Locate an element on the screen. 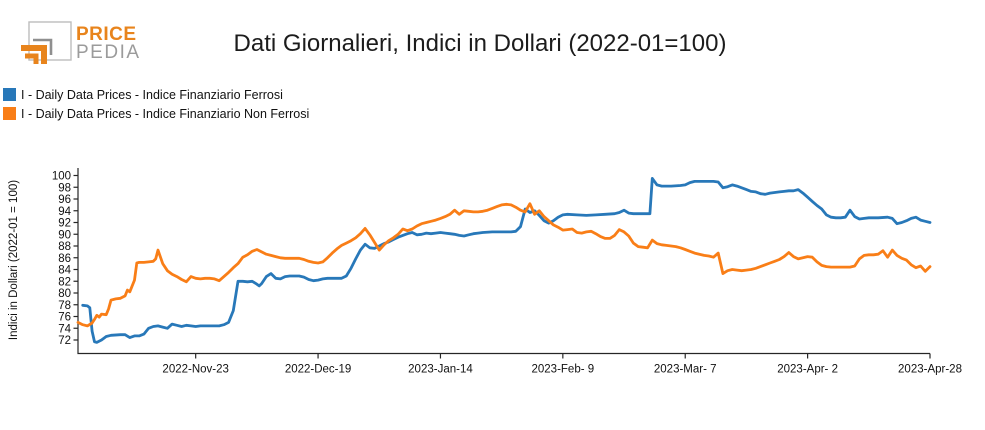  x-tick-label: 2023-Apr-28 is located at coordinates (930, 370).